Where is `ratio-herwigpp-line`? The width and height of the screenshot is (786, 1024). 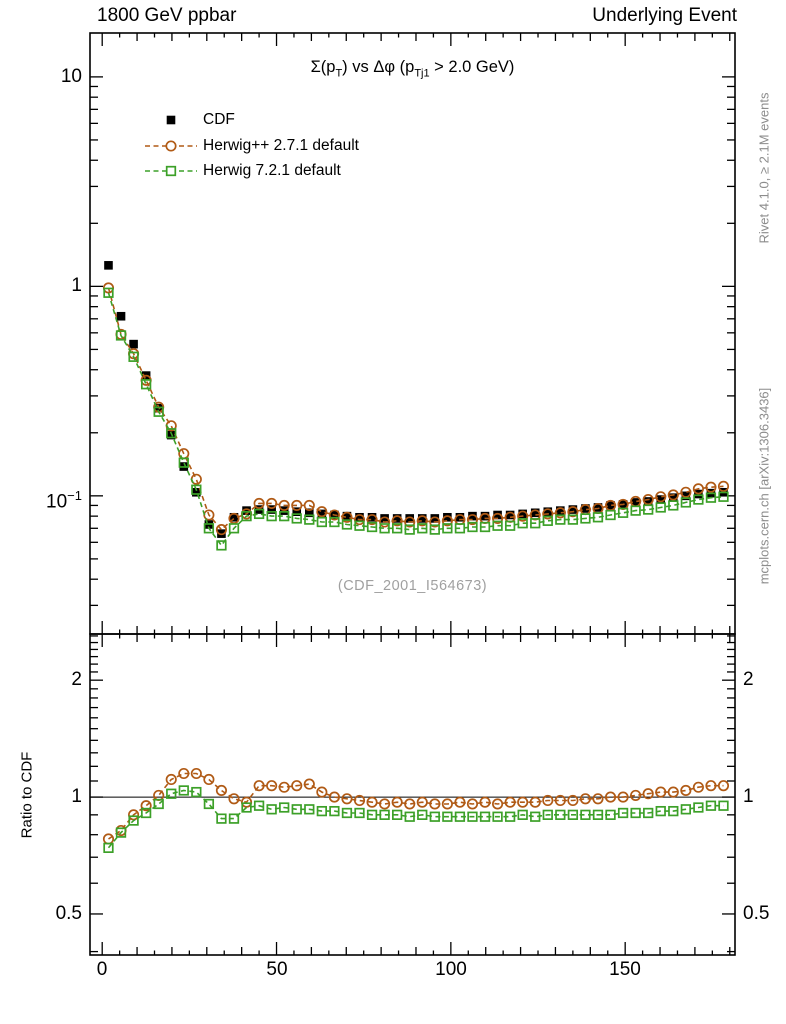 ratio-herwigpp-line is located at coordinates (416, 806).